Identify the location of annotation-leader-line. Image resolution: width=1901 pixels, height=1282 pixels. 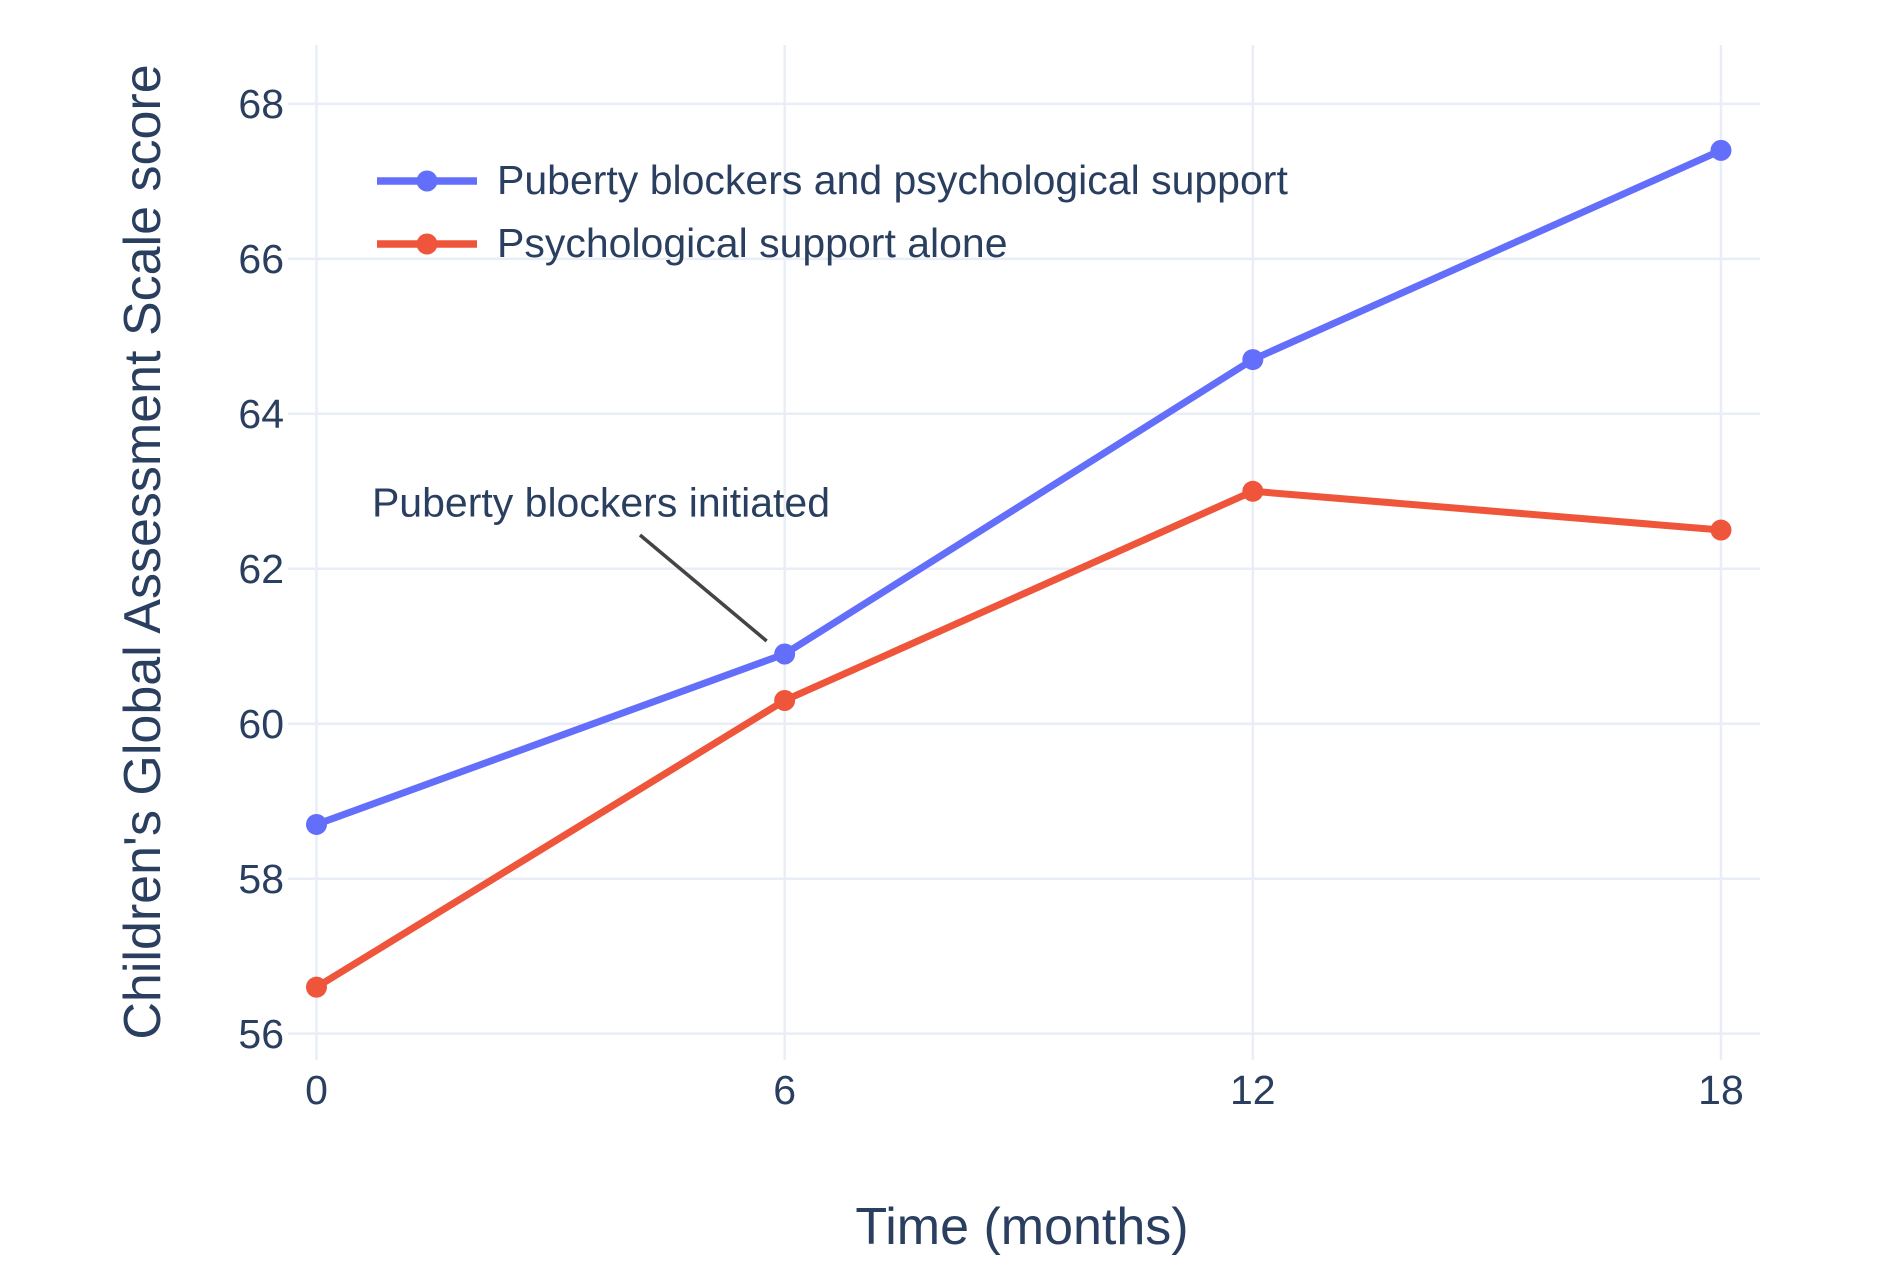
(703, 588).